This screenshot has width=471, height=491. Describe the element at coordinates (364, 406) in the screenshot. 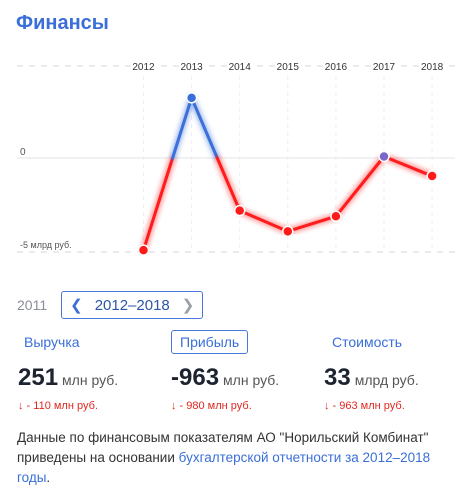

I see `capitalization-change: ↓ - 963 млн руб.` at that location.